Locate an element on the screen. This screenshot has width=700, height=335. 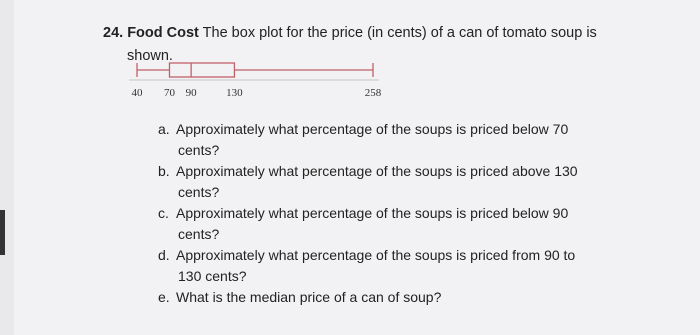
axis-label: 70 is located at coordinates (170, 93).